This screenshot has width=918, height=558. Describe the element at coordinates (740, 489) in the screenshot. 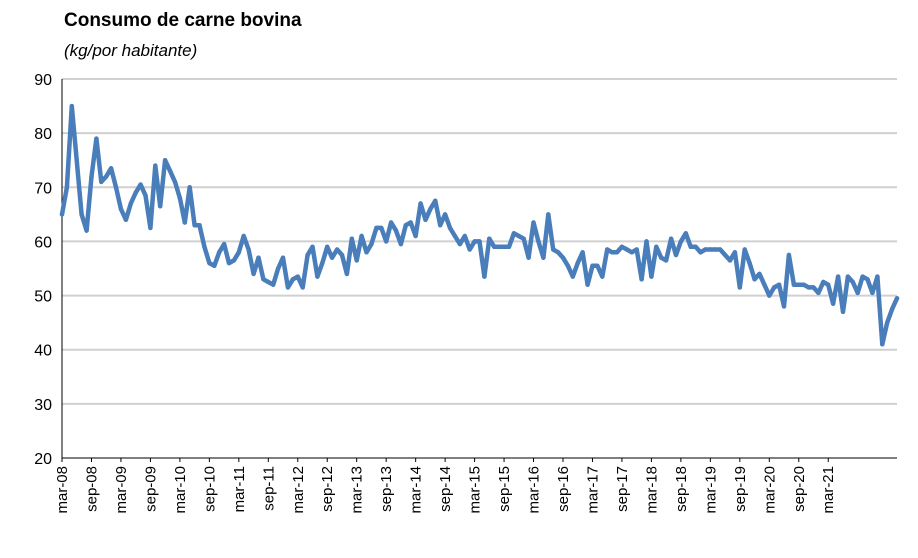

I see `x-tick-label: sep-19` at that location.